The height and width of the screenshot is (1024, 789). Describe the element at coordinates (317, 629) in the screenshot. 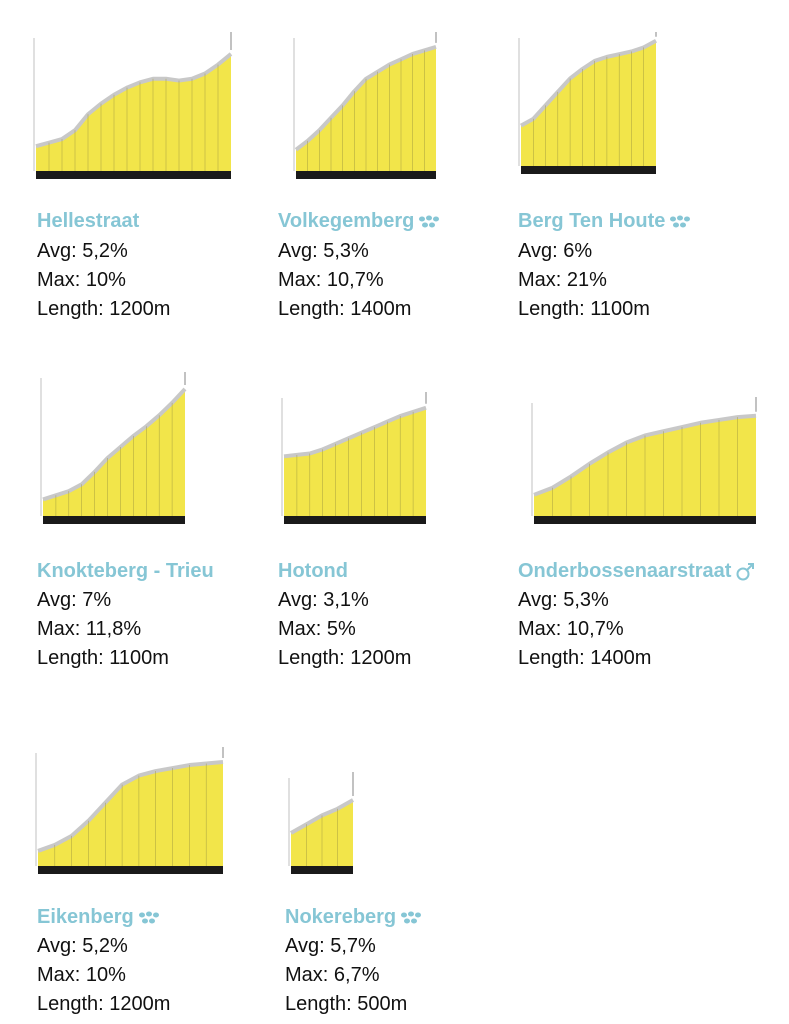

I see `max: Max: 5%` at that location.